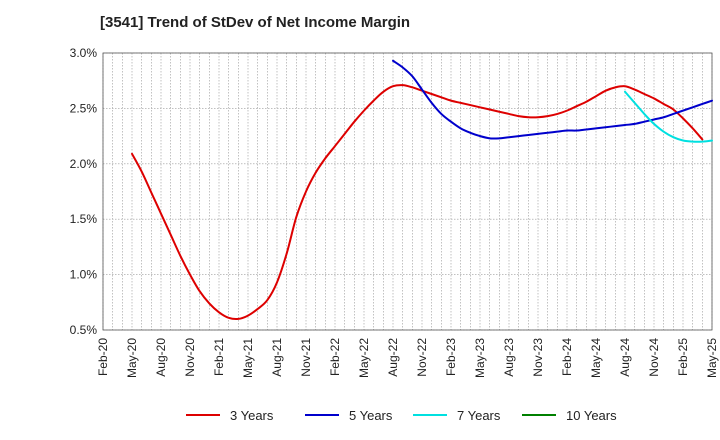  What do you see at coordinates (668, 116) in the screenshot?
I see `series-line-7-years` at bounding box center [668, 116].